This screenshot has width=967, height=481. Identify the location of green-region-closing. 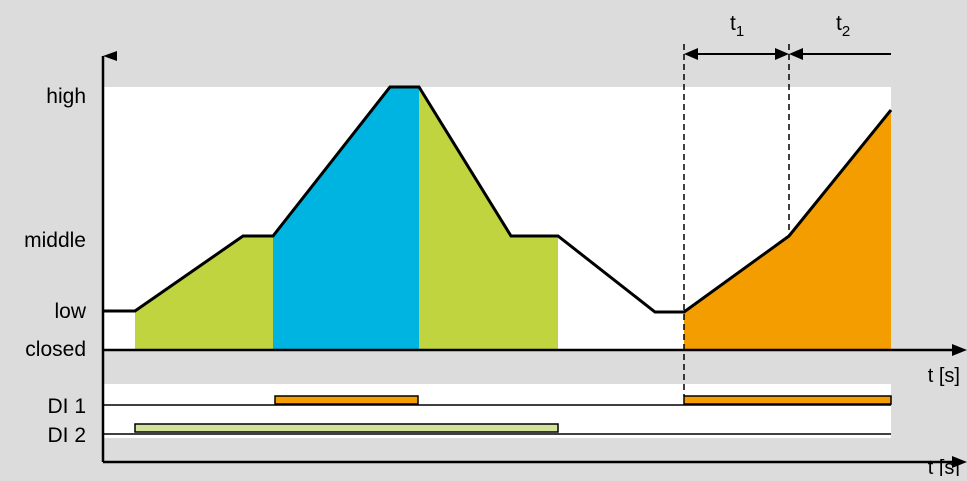
(488, 218).